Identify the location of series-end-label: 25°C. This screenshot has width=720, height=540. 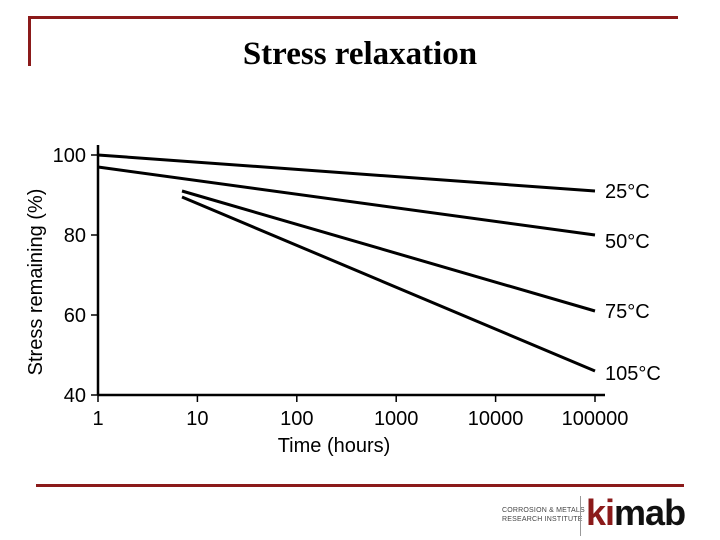
(627, 192).